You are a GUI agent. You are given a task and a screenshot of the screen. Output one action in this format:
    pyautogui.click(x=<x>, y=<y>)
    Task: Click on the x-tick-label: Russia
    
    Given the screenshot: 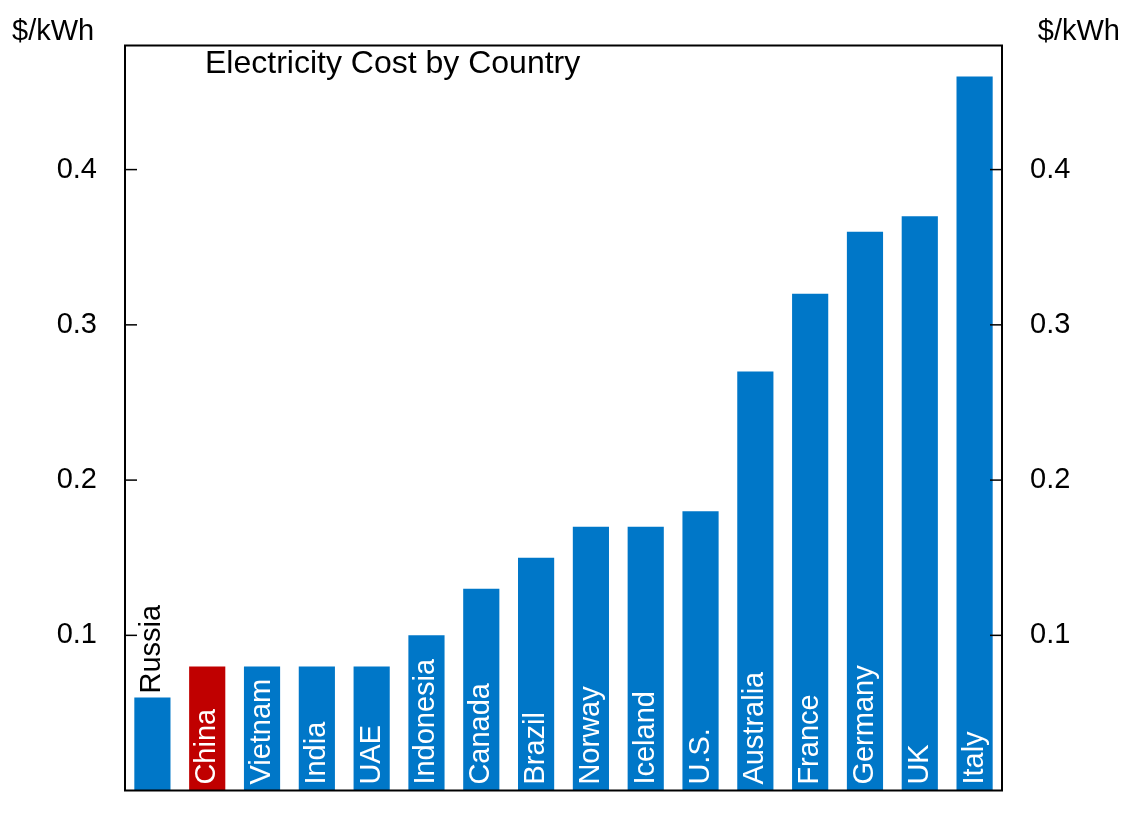 What is the action you would take?
    pyautogui.click(x=150, y=648)
    